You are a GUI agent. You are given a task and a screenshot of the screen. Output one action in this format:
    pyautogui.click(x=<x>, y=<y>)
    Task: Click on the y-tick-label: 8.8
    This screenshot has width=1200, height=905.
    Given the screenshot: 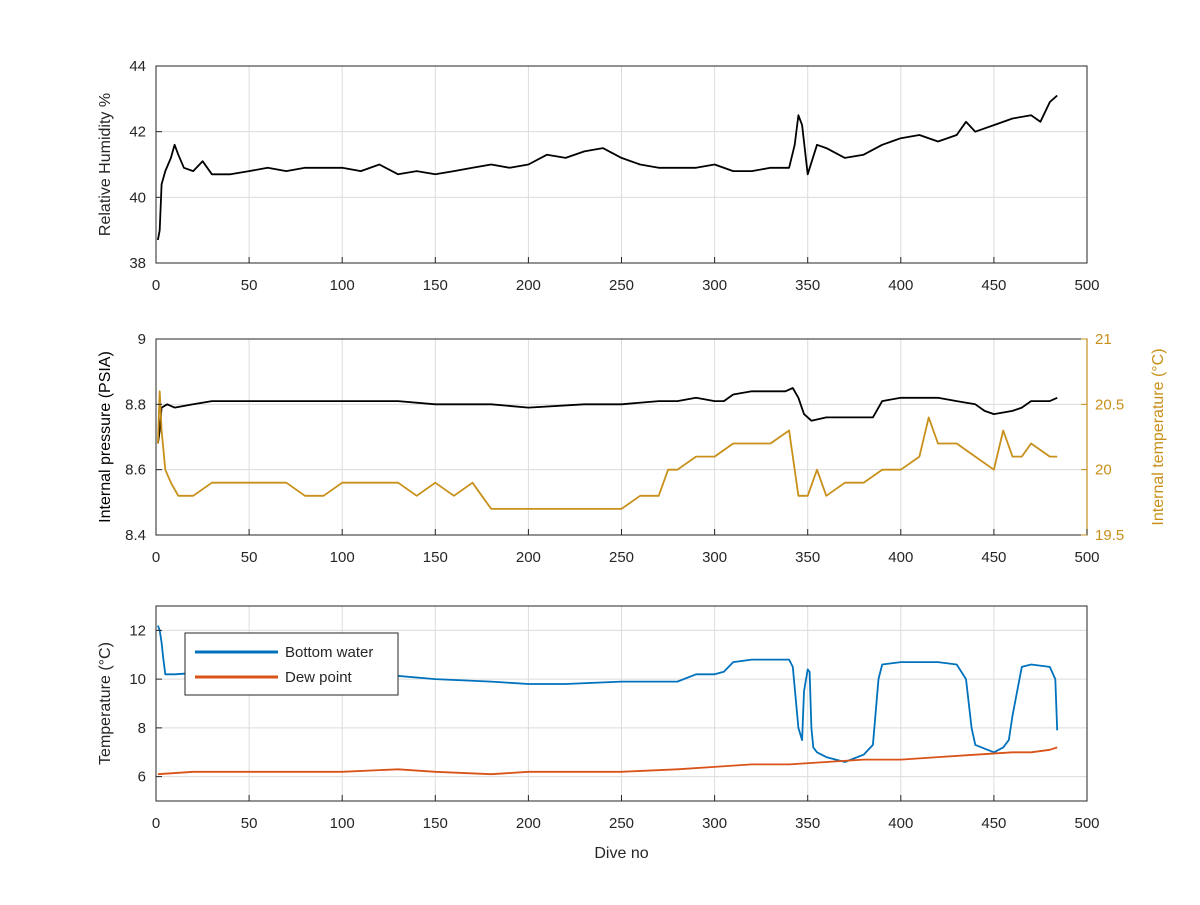 What is the action you would take?
    pyautogui.click(x=135, y=404)
    